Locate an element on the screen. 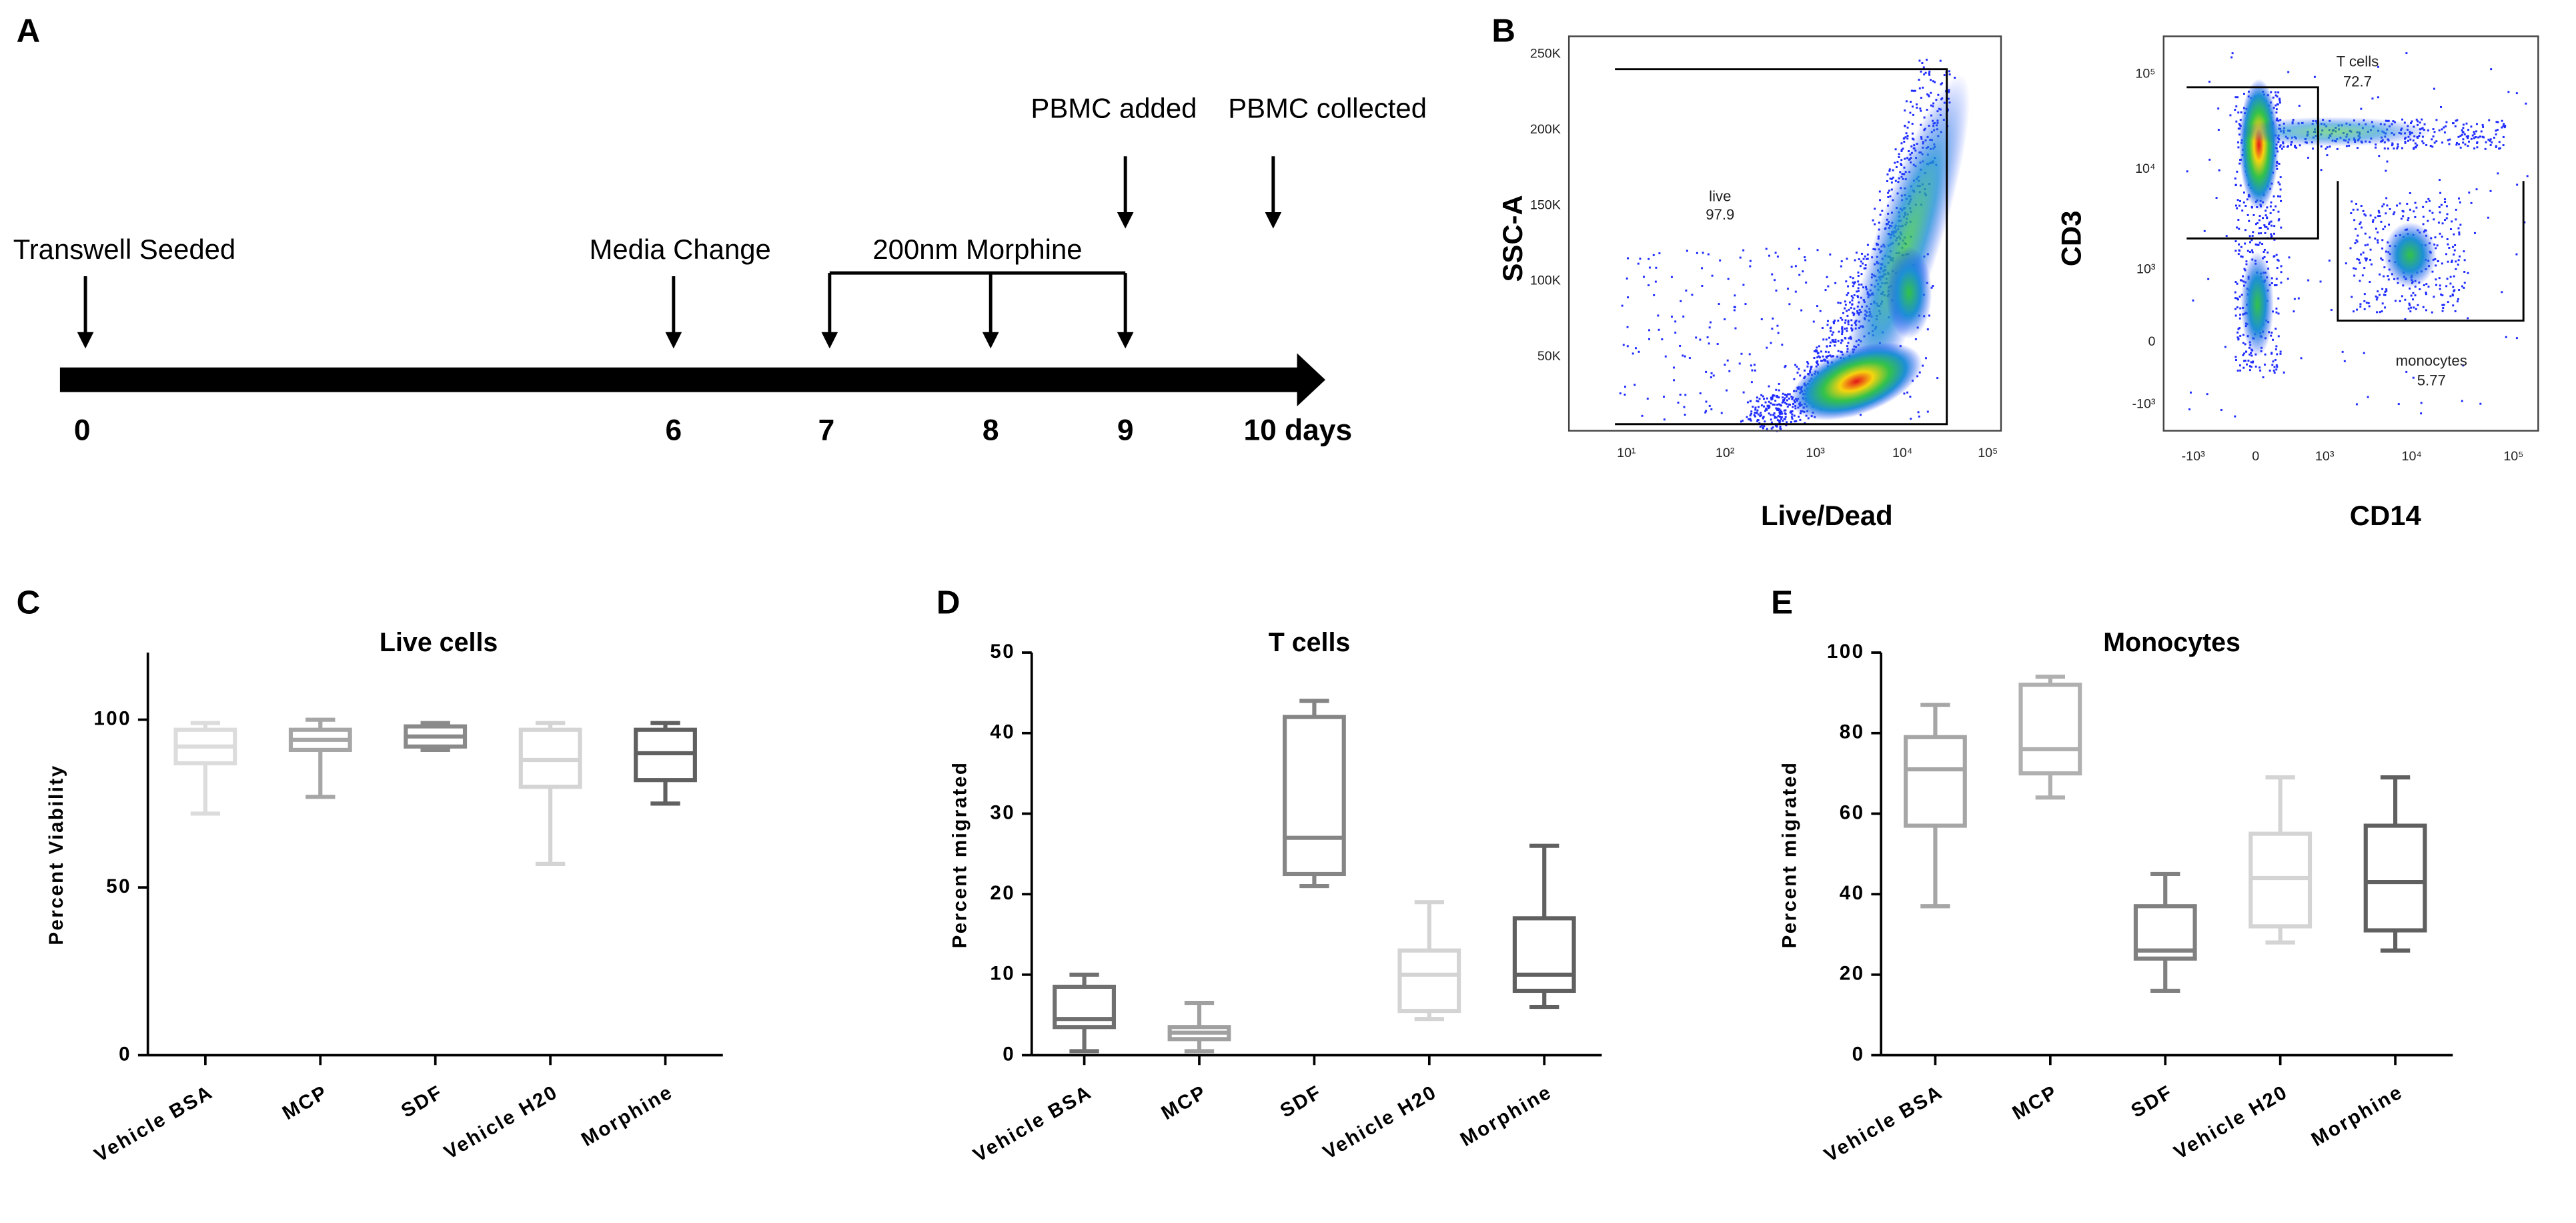 Image resolution: width=2576 pixels, height=1223 pixels. y-tick-label: 40 is located at coordinates (1003, 732).